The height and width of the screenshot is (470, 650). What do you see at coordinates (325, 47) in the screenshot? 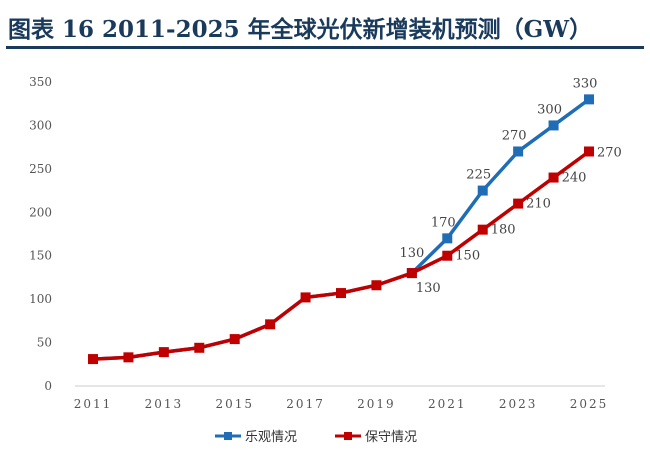
I see `title-rule` at bounding box center [325, 47].